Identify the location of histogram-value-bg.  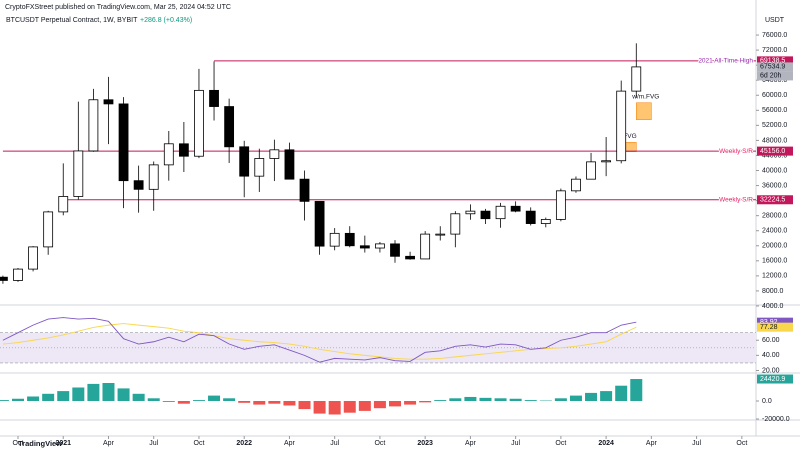
(775, 379).